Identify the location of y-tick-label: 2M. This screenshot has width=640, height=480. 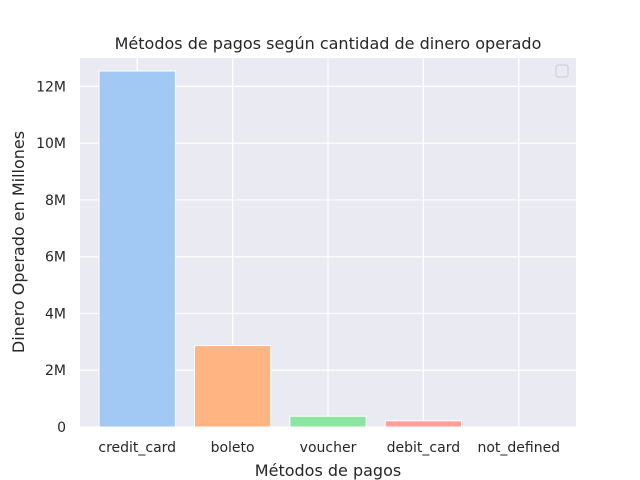
(55, 371).